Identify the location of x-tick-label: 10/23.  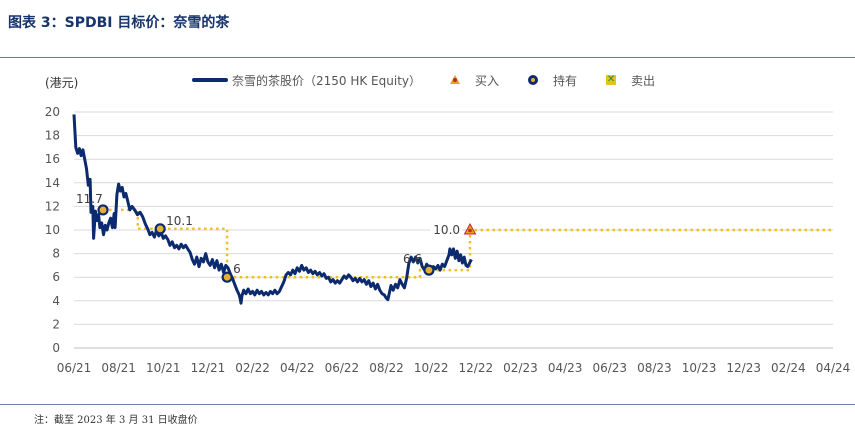
(699, 368).